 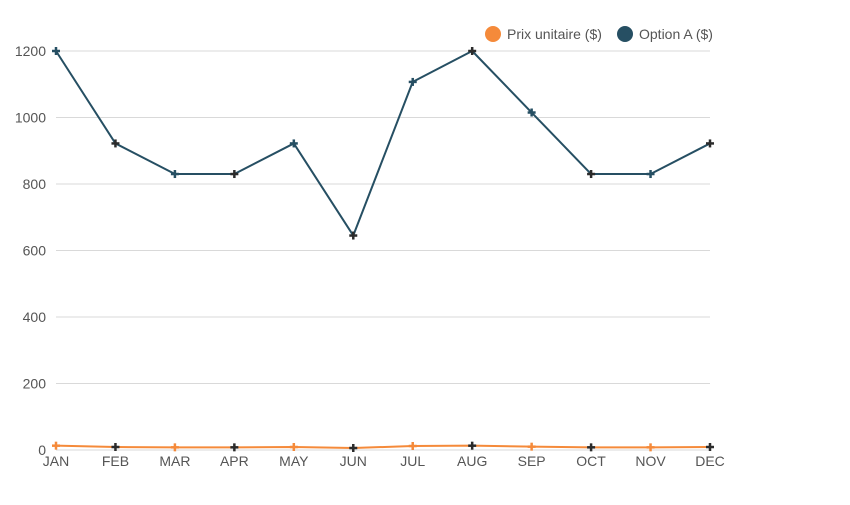 I want to click on legend-label: Prix unitaire ($), so click(x=554, y=34).